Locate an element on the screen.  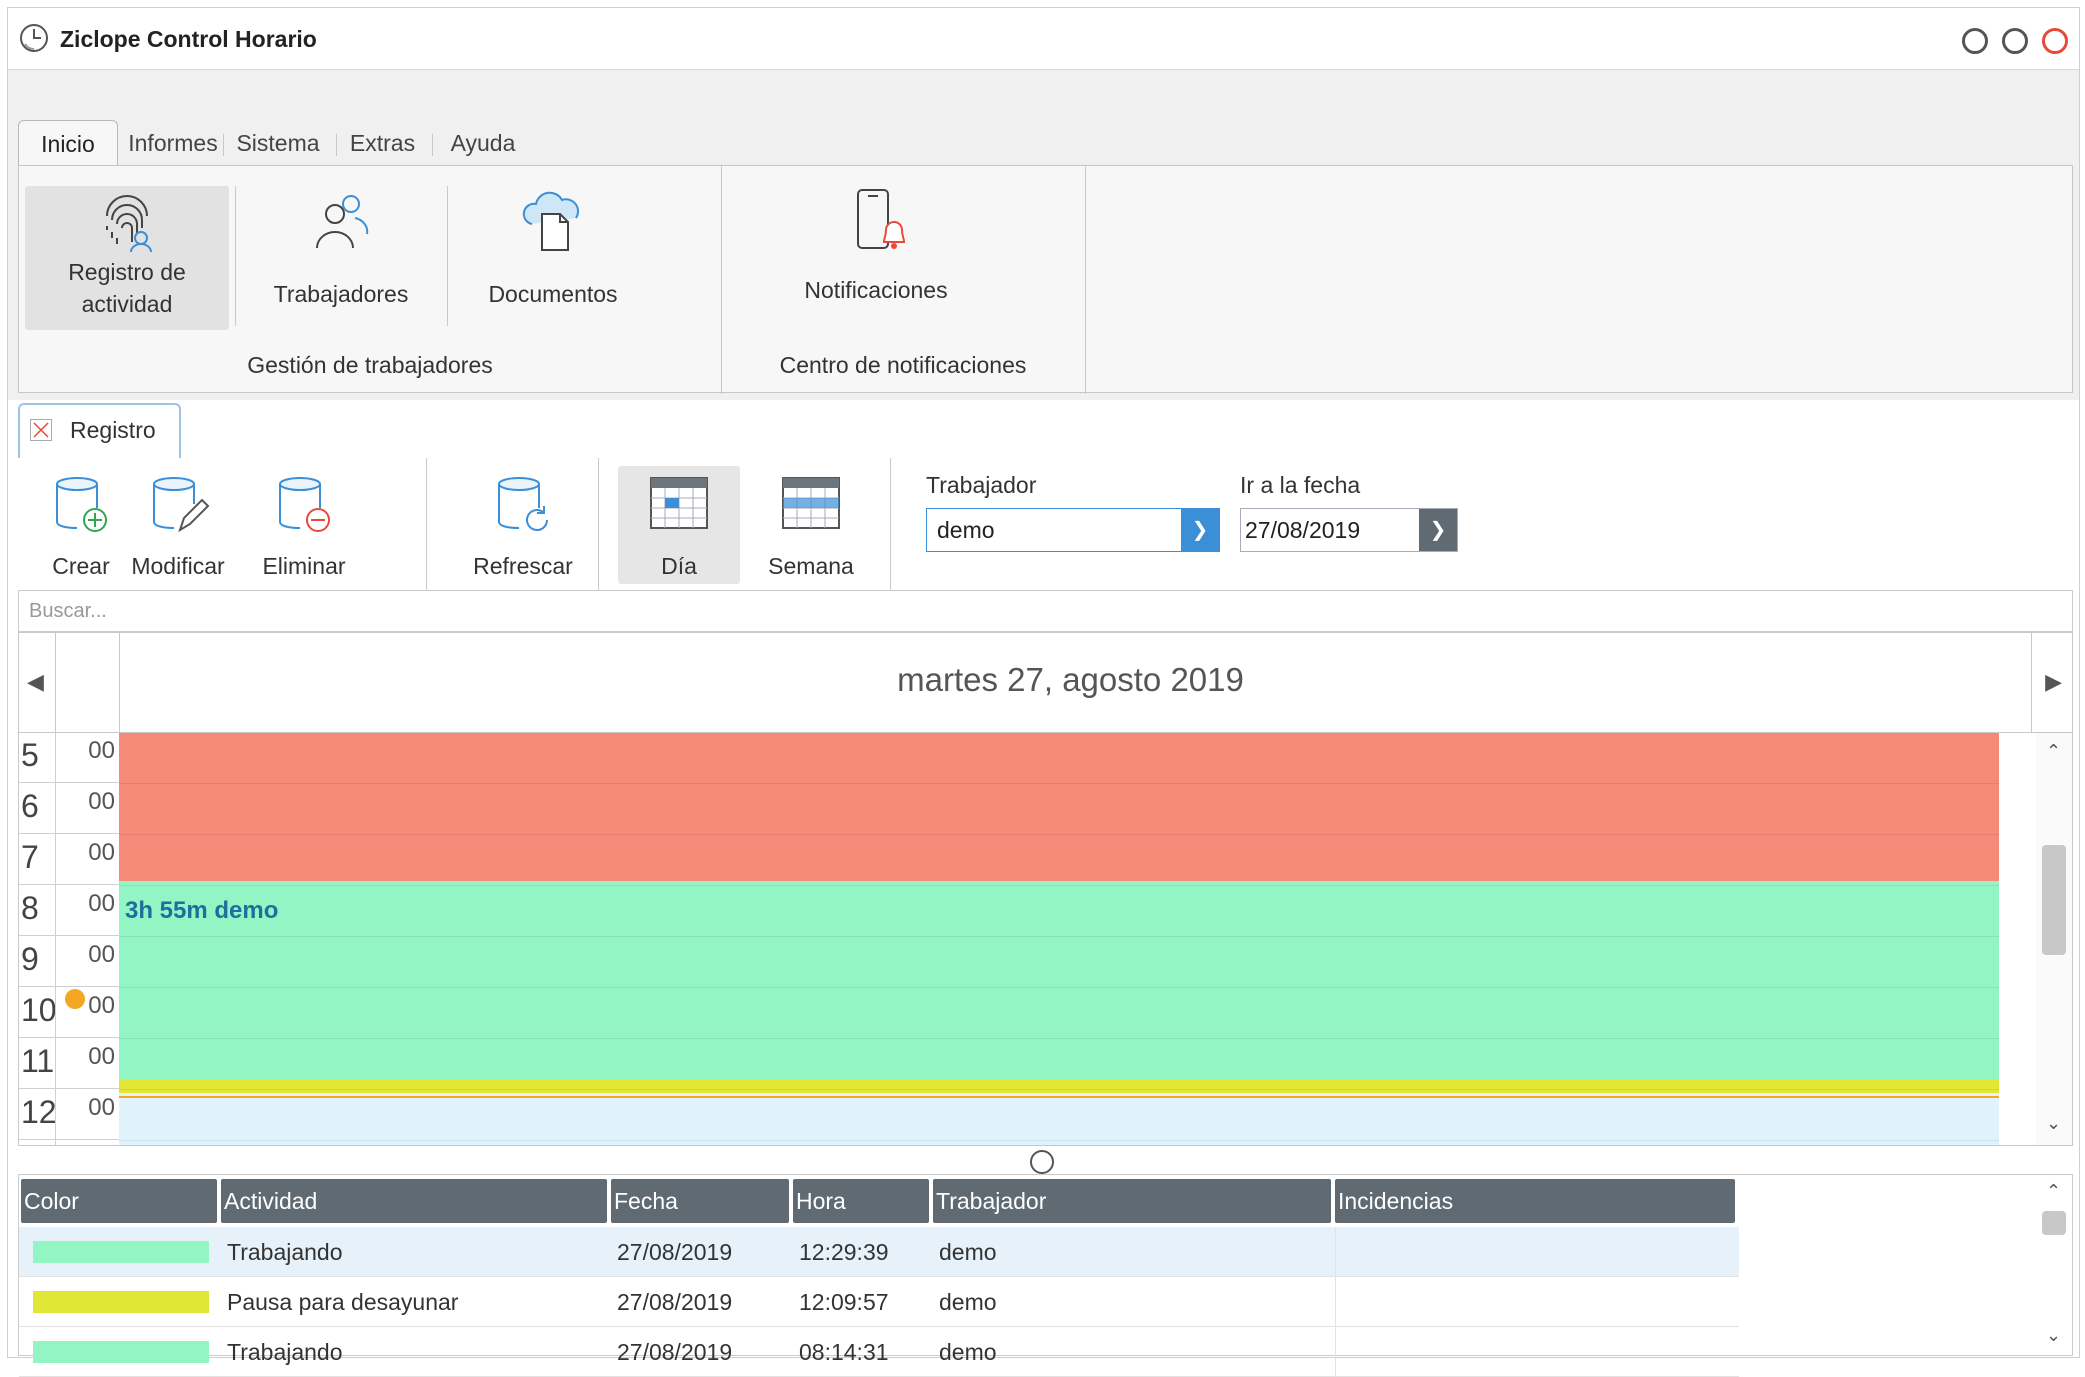
cell-actividad: Trabajando is located at coordinates (285, 1252).